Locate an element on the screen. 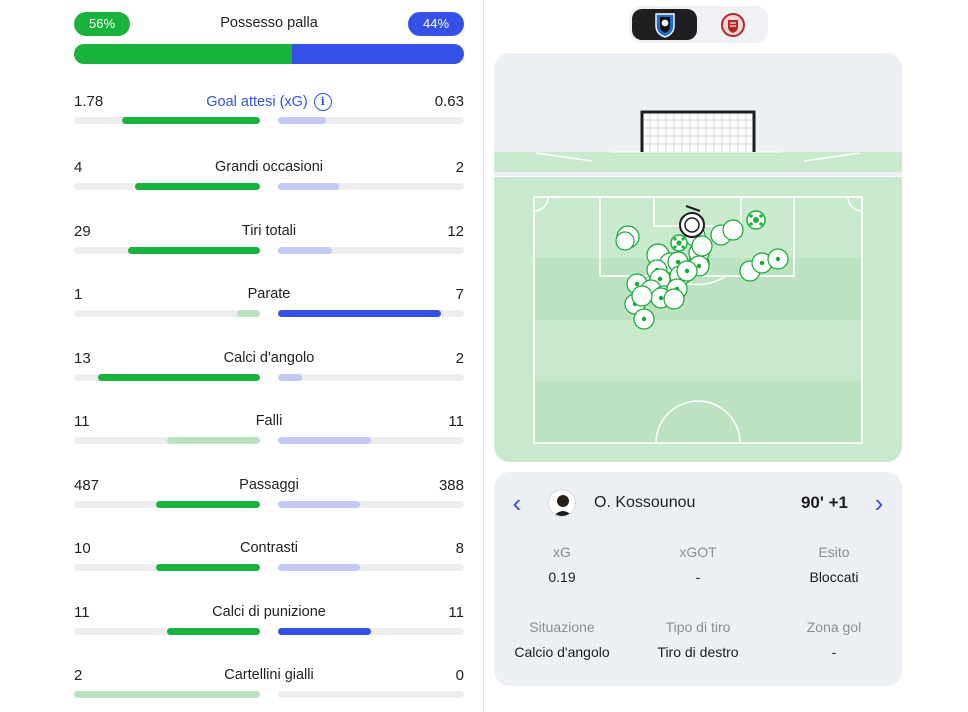  stat-label: Falli is located at coordinates (269, 421).